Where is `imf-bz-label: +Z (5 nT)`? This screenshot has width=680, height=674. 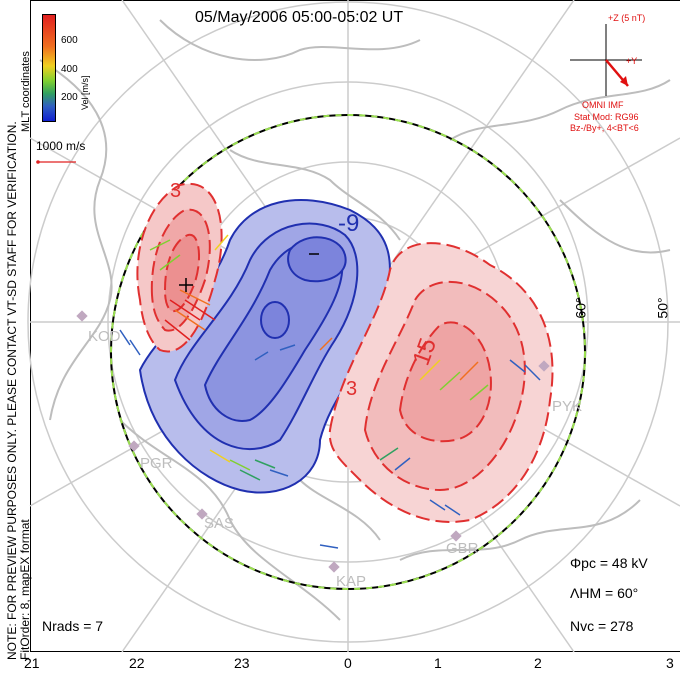 imf-bz-label: +Z (5 nT) is located at coordinates (627, 18).